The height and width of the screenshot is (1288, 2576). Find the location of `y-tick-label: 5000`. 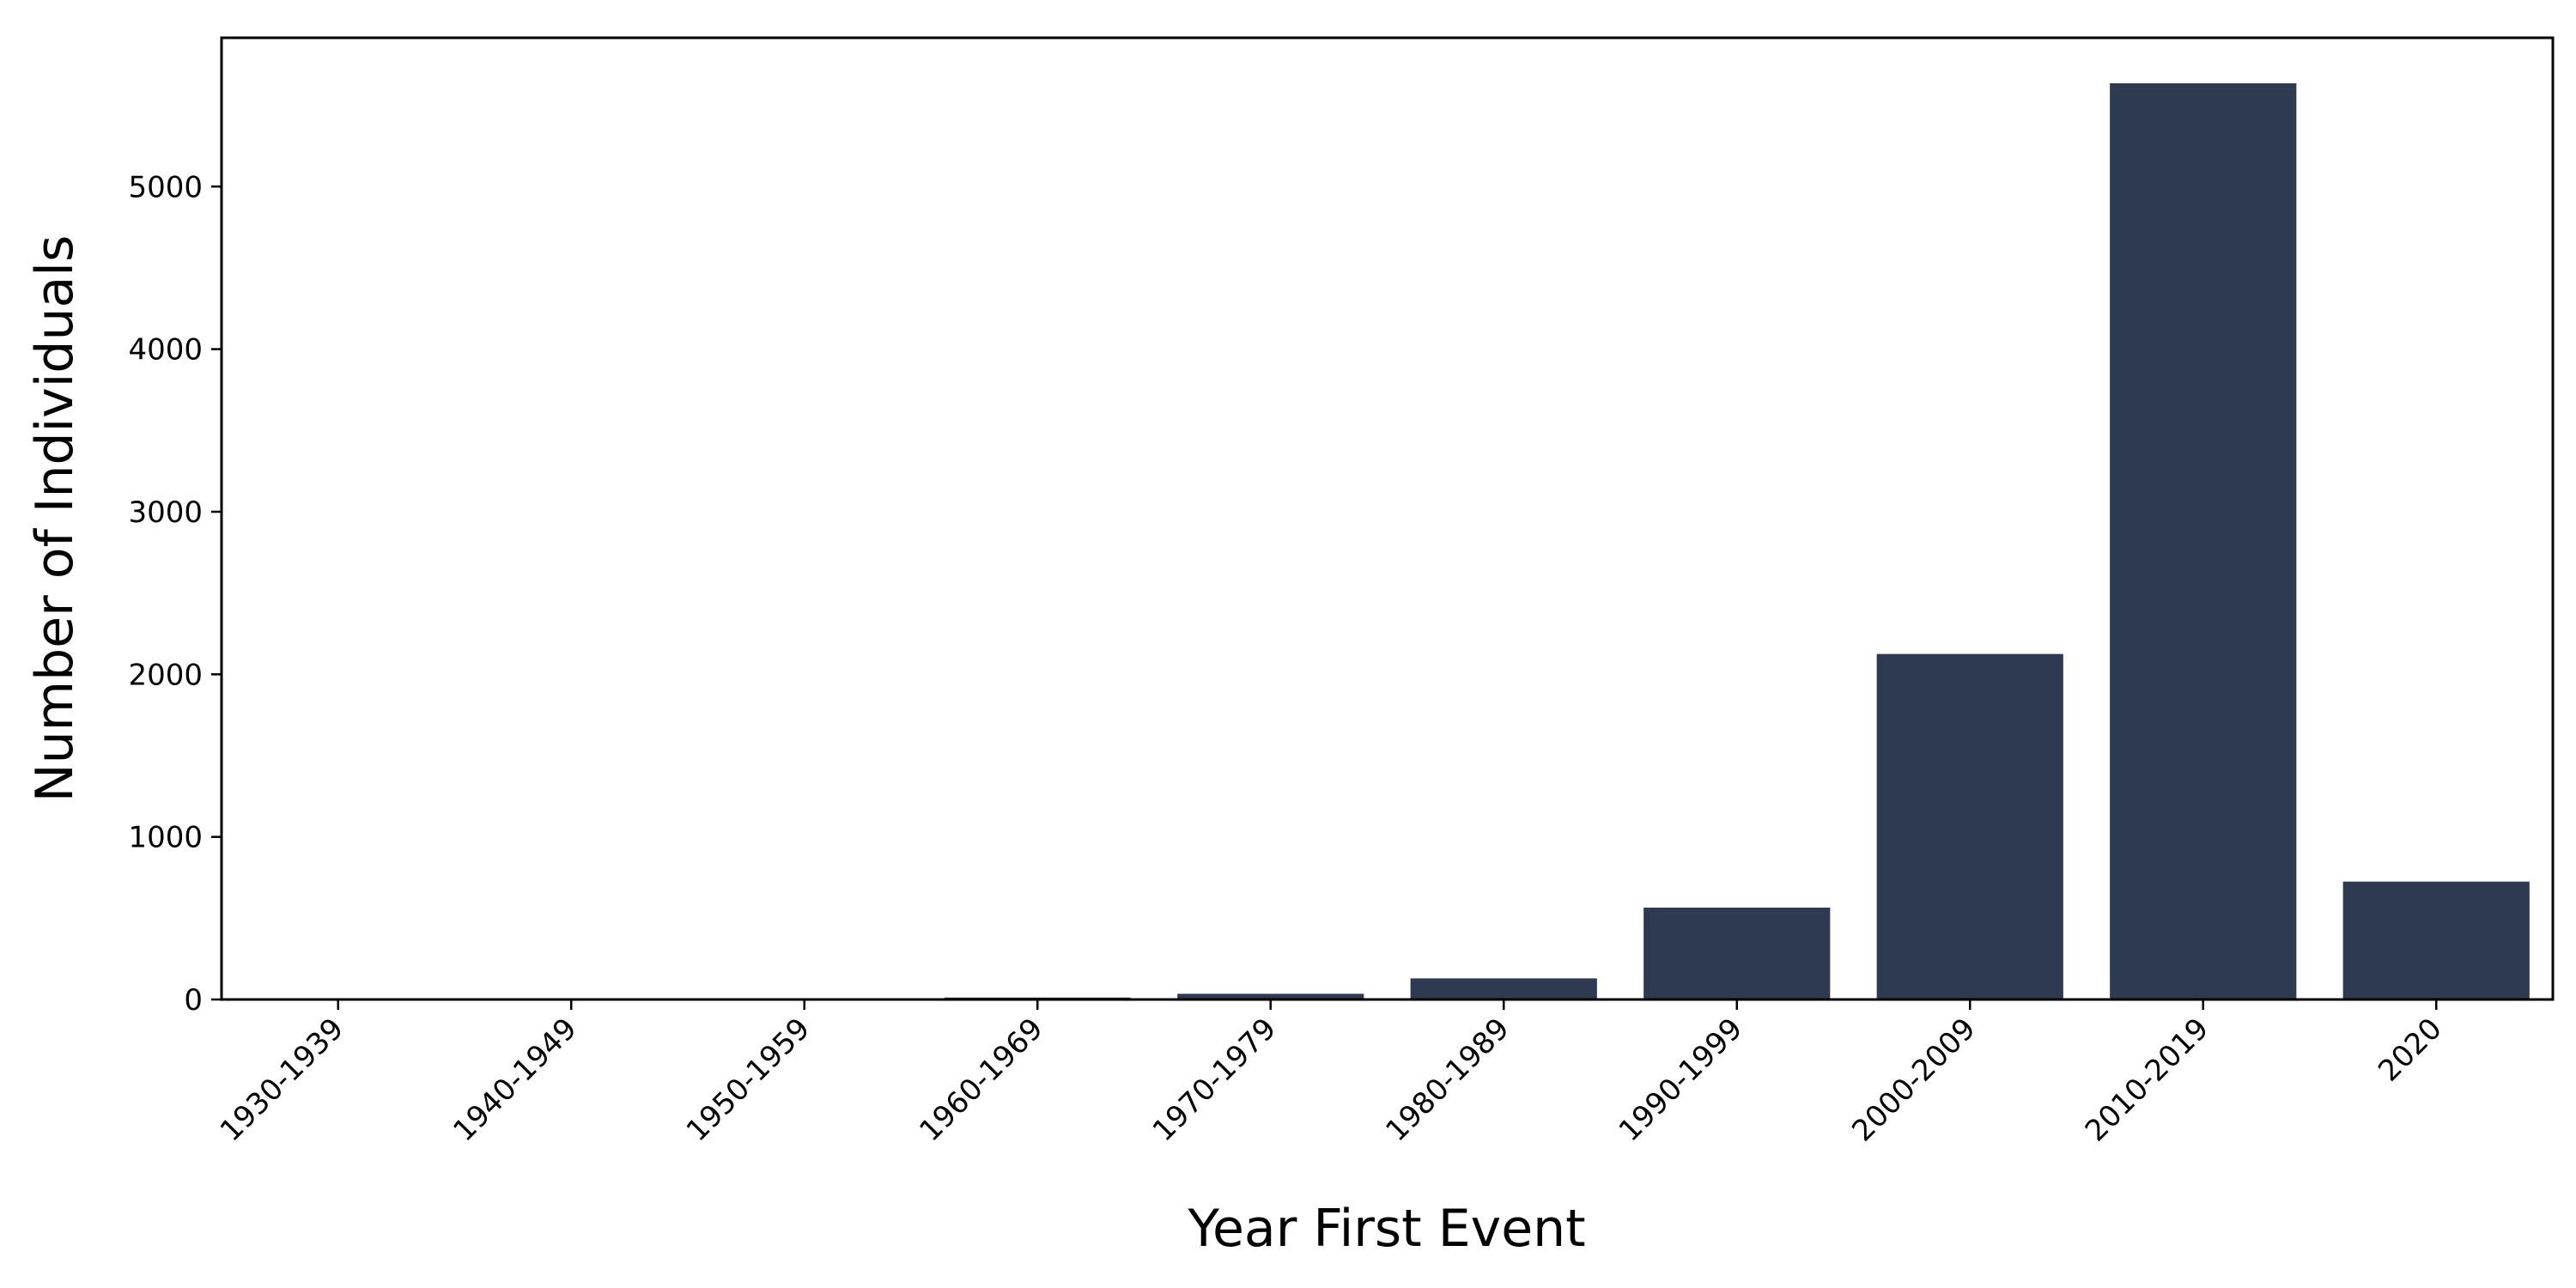

y-tick-label: 5000 is located at coordinates (165, 187).